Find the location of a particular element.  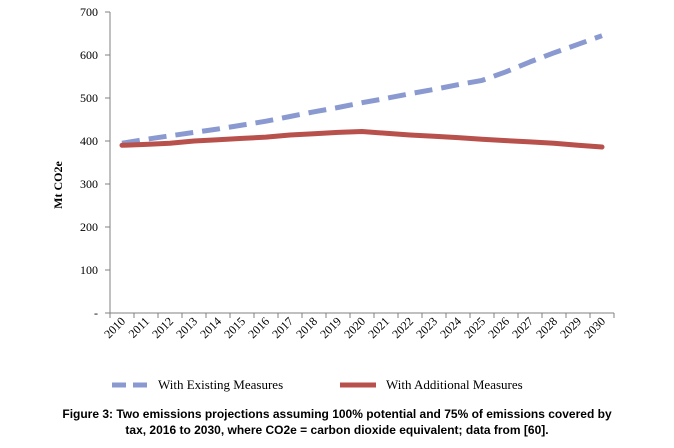

x-tick-label: 2019 is located at coordinates (330, 327).